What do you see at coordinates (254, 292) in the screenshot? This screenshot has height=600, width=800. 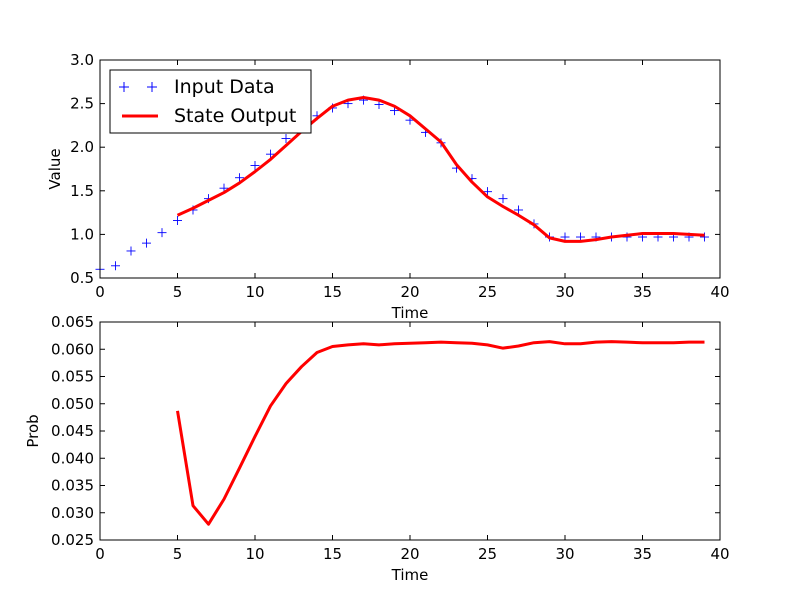 I see `top-x-tick-label: 10` at bounding box center [254, 292].